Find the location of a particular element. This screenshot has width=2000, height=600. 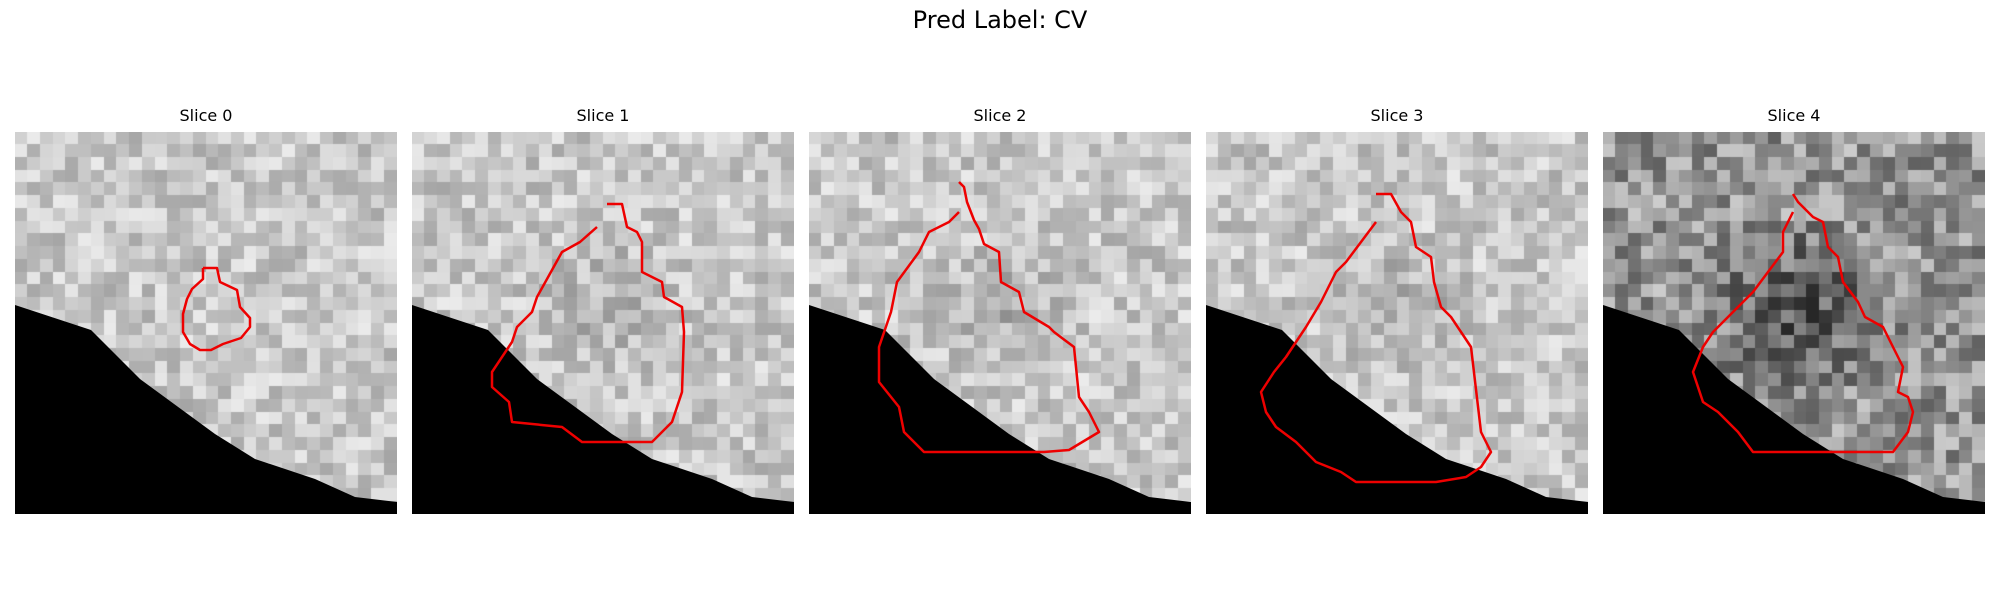

slice-title-3: Slice 3 is located at coordinates (1397, 115).